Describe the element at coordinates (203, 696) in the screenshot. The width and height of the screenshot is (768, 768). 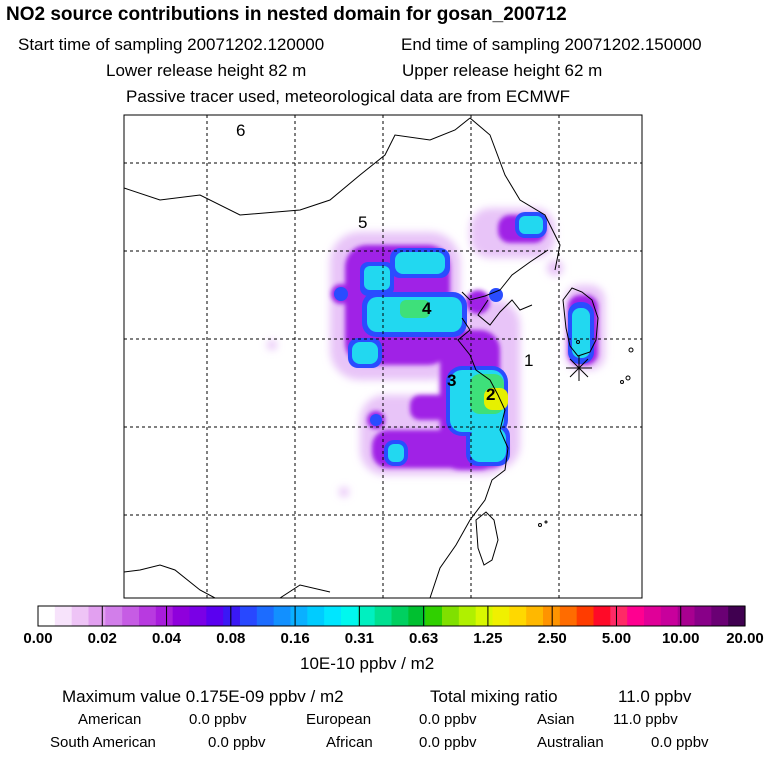
I see `max-value-label: Maximum value 0.175E-09 ppbv / m2` at that location.